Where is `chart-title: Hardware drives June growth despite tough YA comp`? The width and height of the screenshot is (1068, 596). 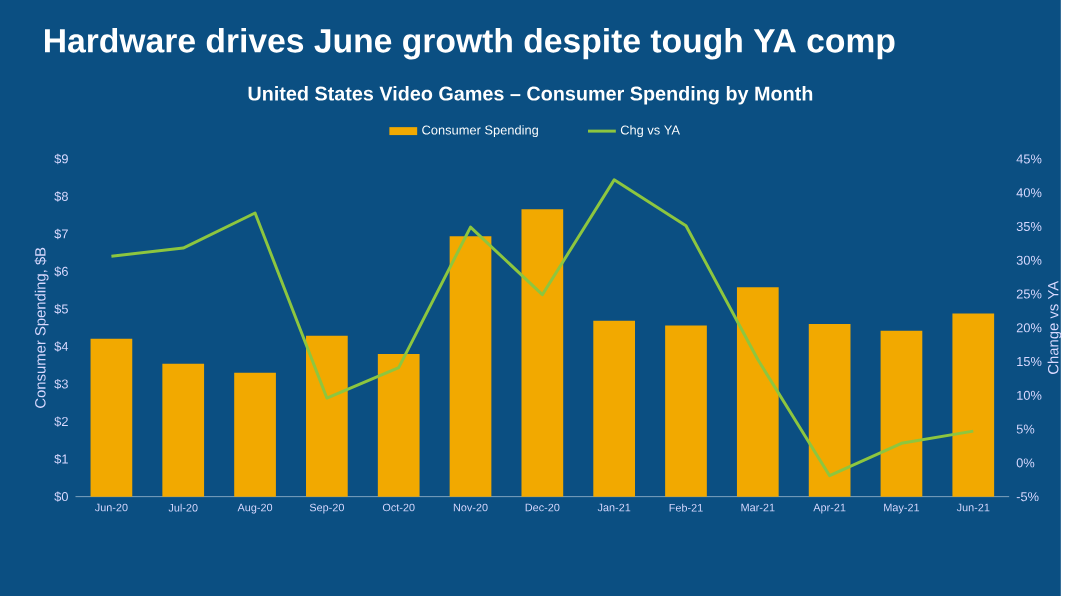 chart-title: Hardware drives June growth despite tough YA comp is located at coordinates (470, 43).